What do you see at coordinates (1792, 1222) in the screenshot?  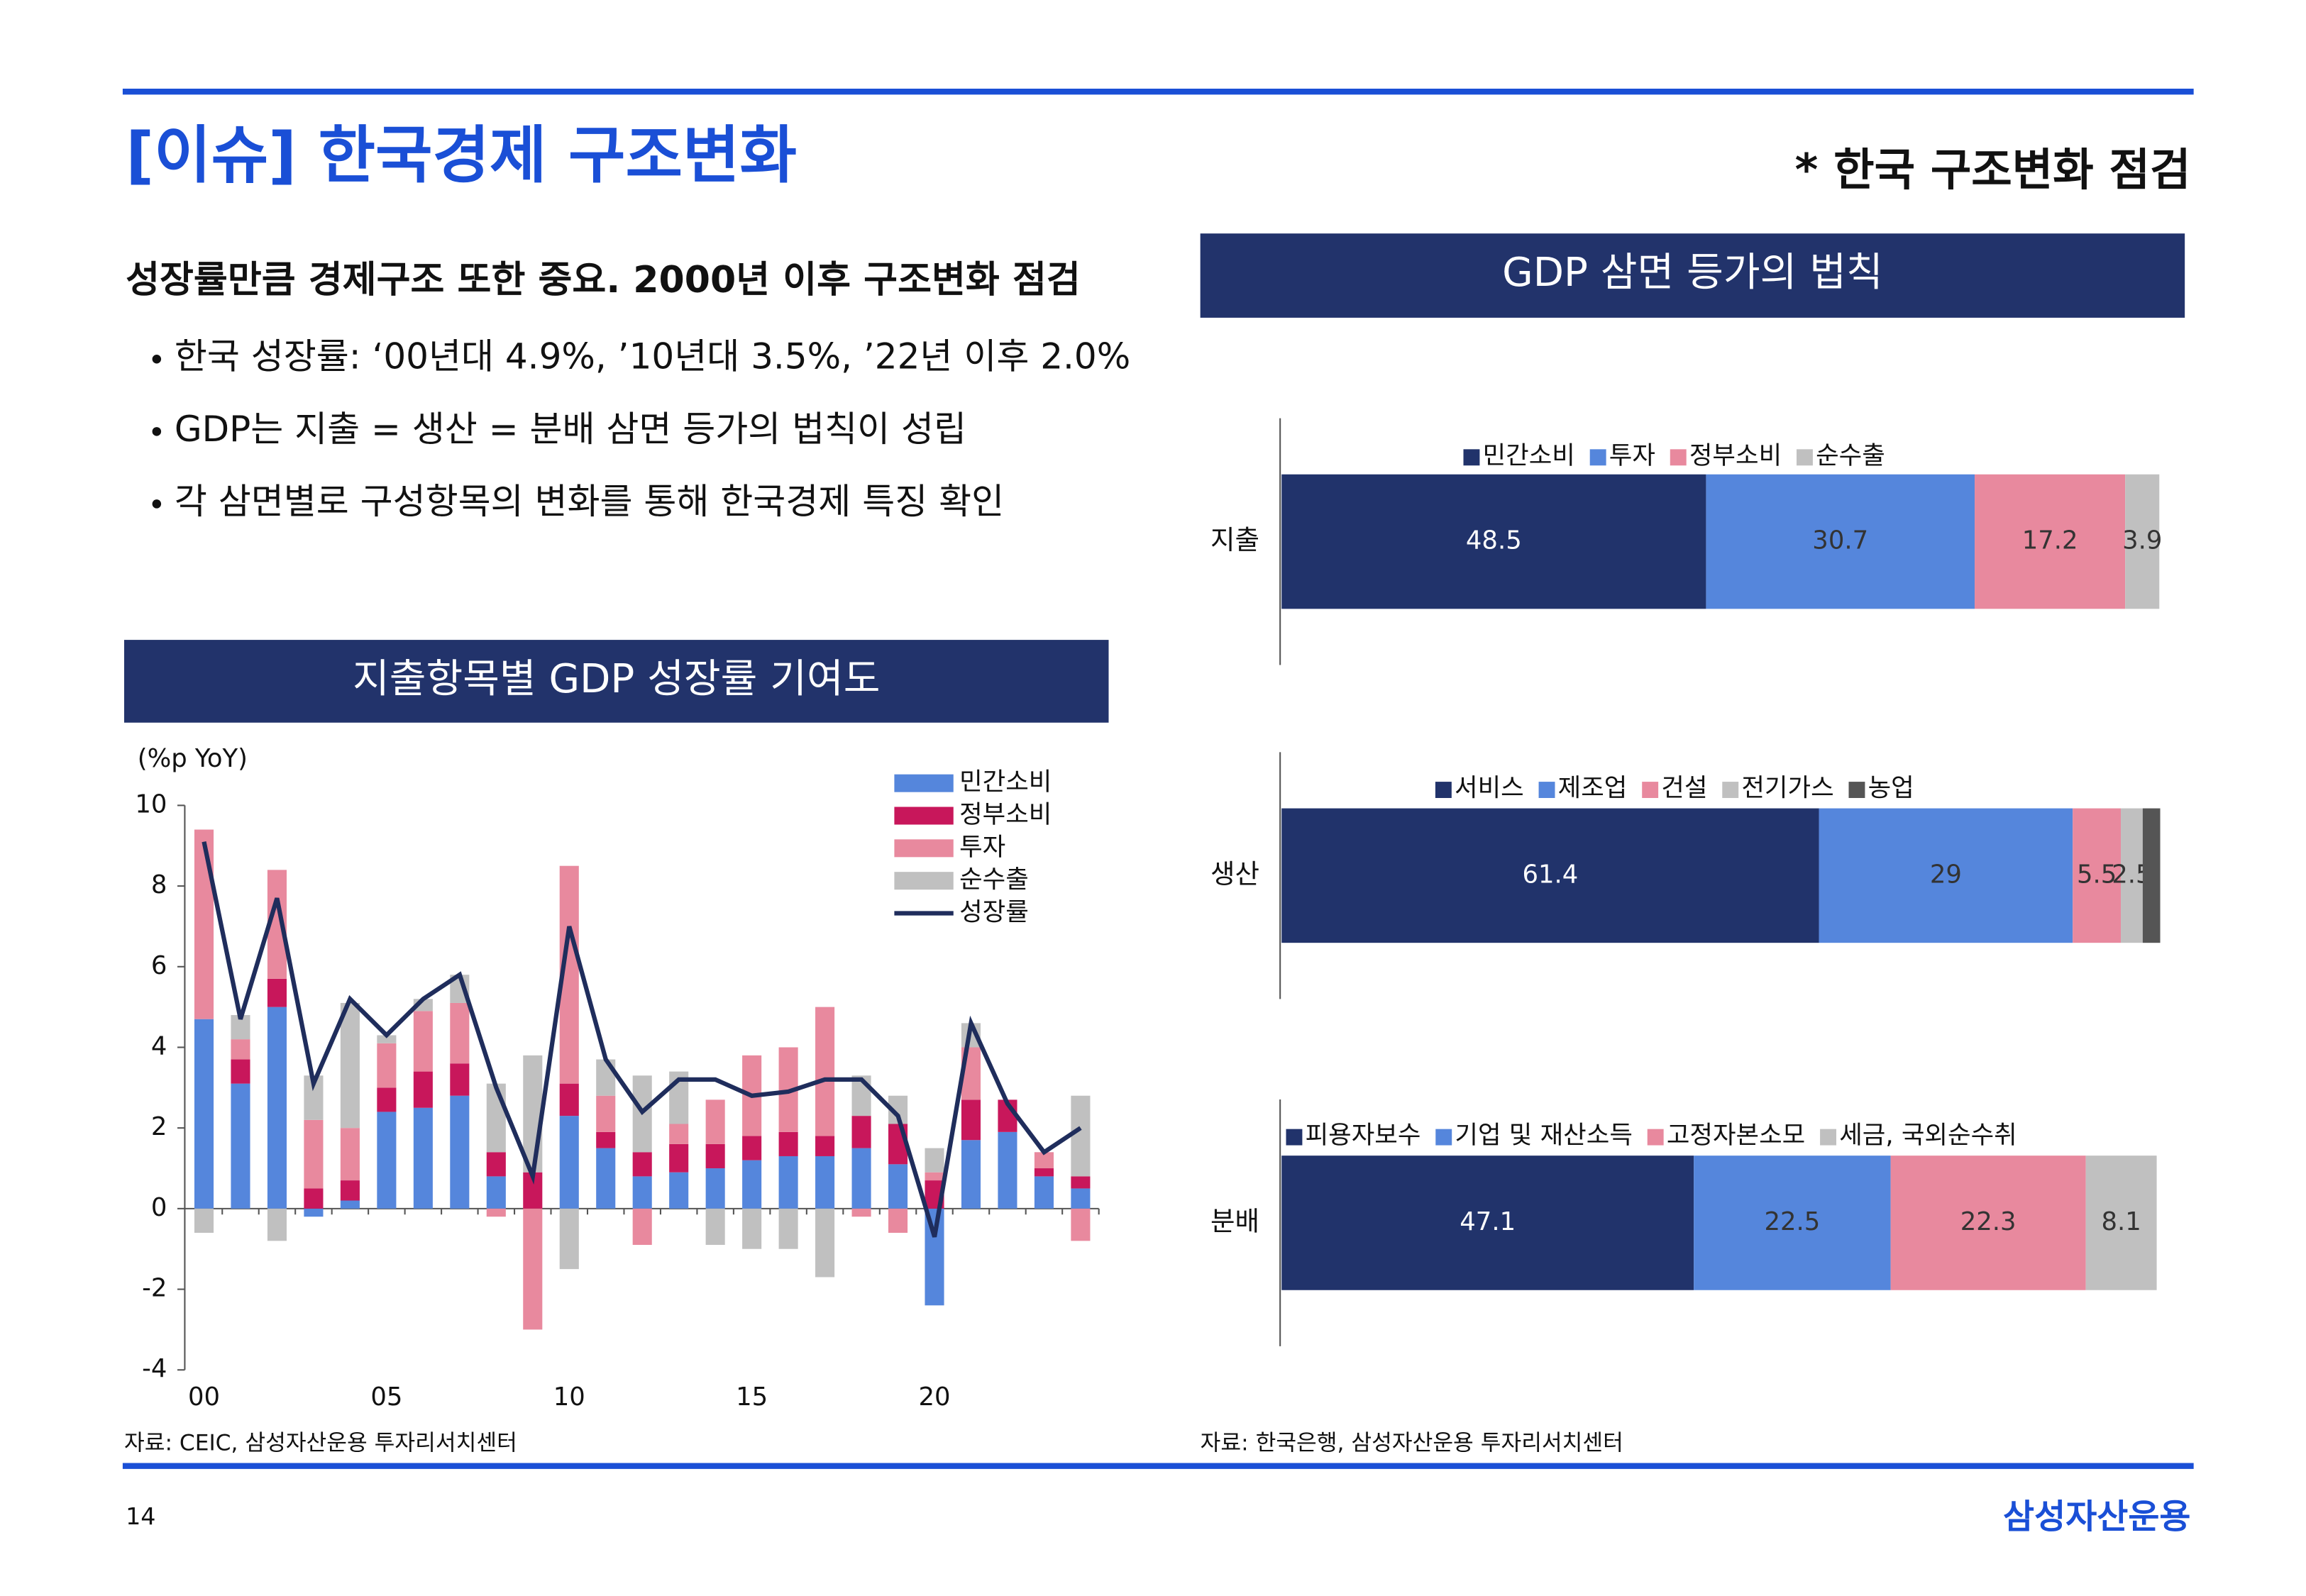 I see `data-label: 22.5` at bounding box center [1792, 1222].